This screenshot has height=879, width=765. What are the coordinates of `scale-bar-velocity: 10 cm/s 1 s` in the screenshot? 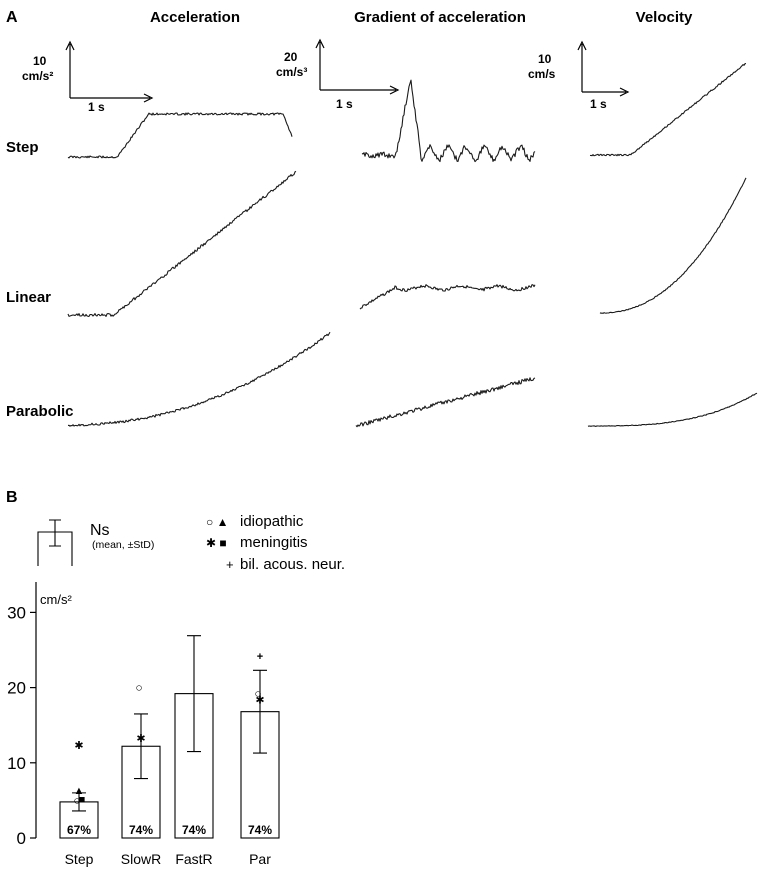 It's located at (579, 75).